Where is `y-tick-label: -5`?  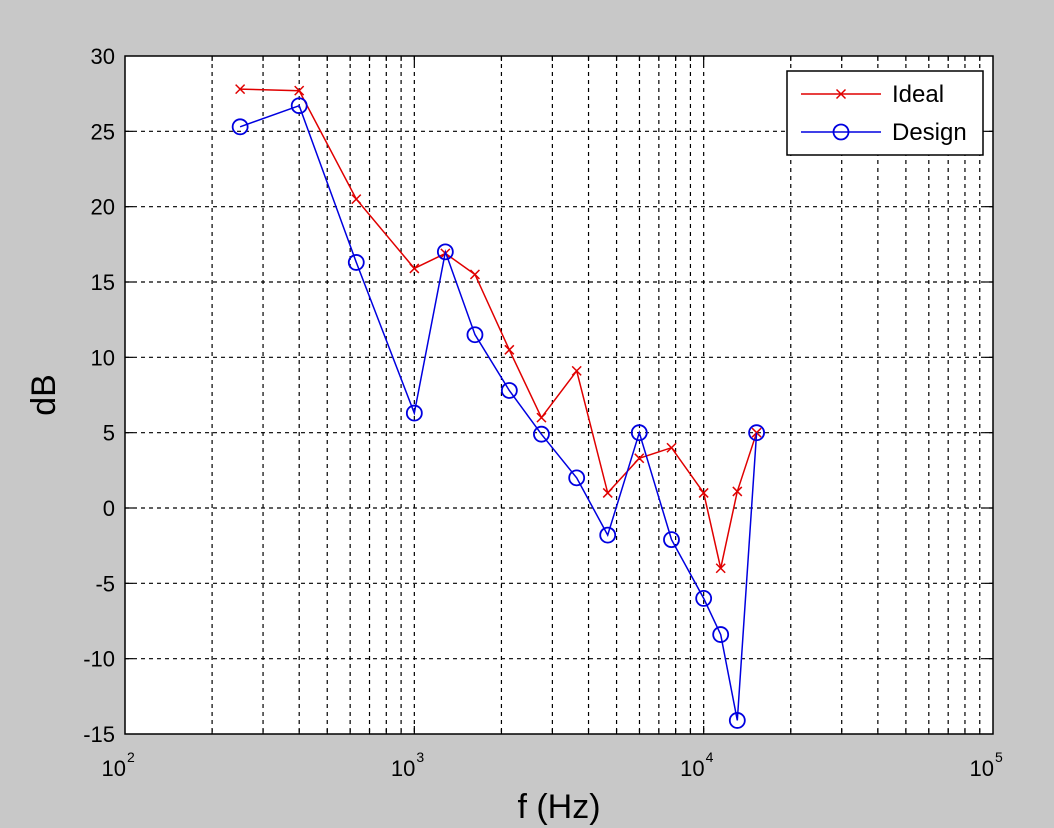 y-tick-label: -5 is located at coordinates (105, 583).